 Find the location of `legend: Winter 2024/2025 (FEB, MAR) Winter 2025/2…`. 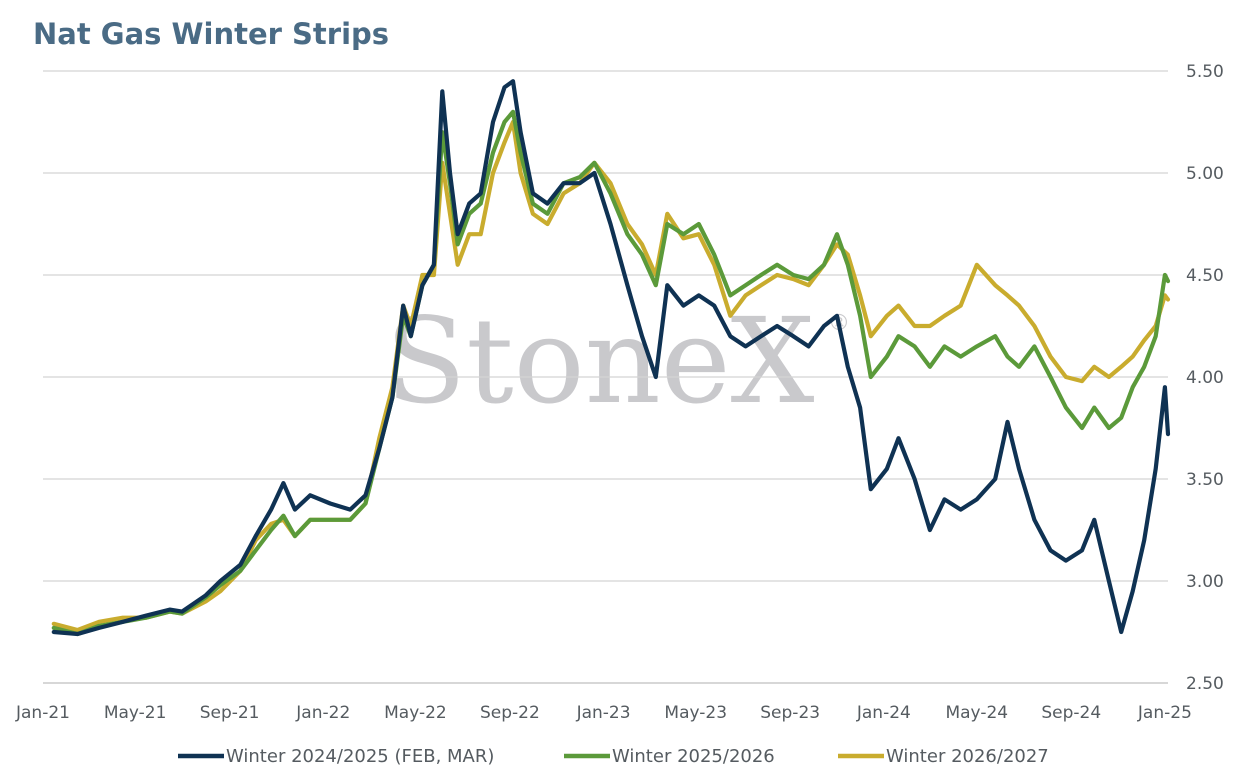

legend: Winter 2024/2025 (FEB, MAR) Winter 2025/2… is located at coordinates (613, 756).